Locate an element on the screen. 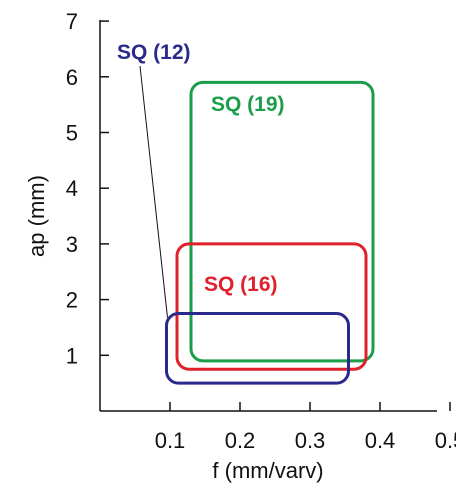 This screenshot has height=497, width=456. y-tick-label: 4 is located at coordinates (72, 188).